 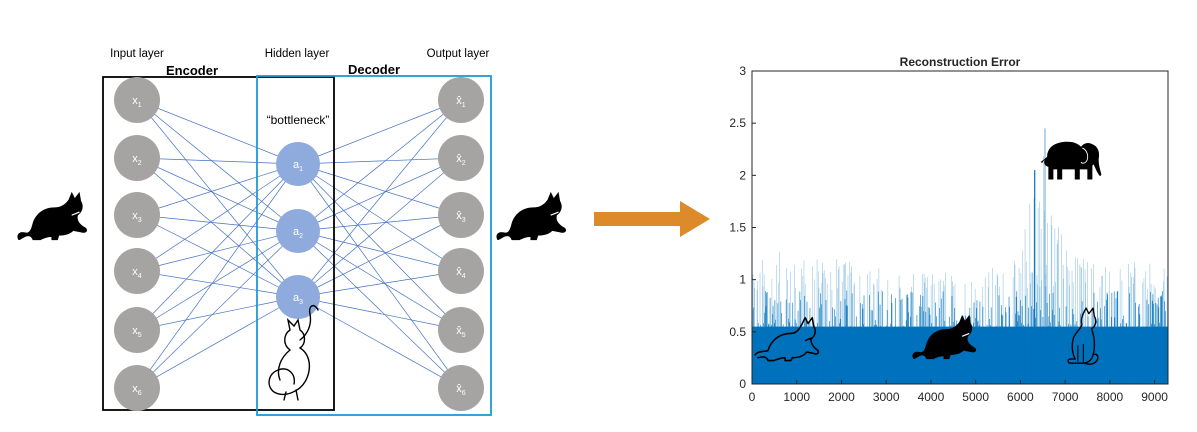 I want to click on input-node: x6, so click(x=137, y=388).